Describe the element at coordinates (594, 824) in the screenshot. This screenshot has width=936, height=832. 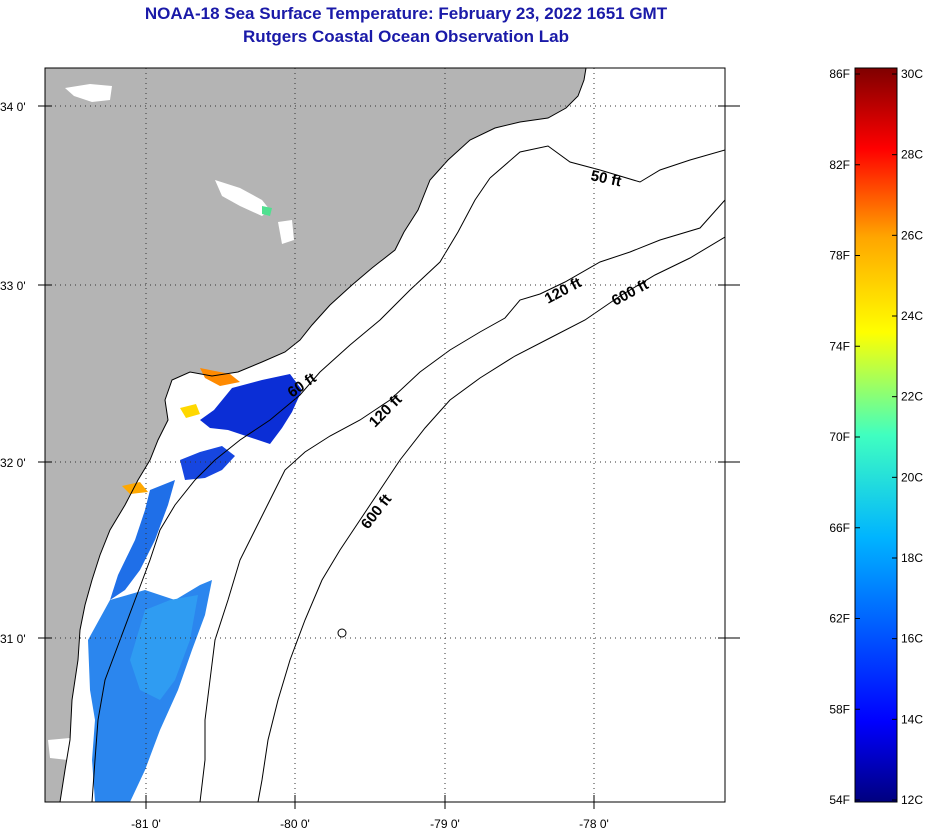
I see `lon-label-78: -78 0'` at that location.